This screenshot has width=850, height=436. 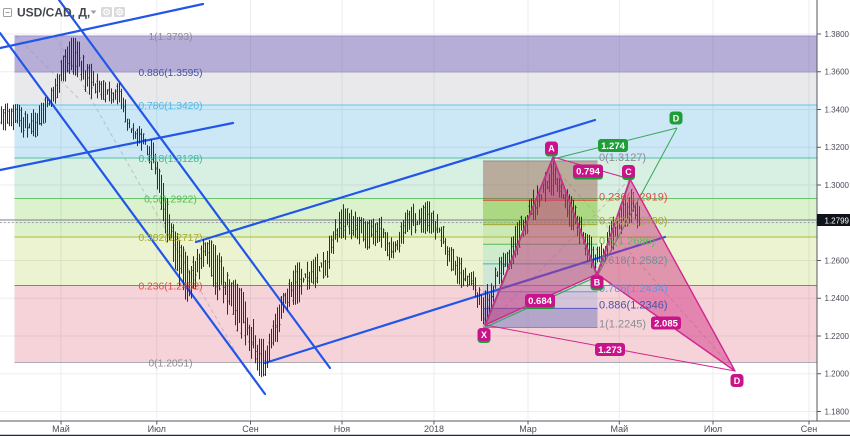 What do you see at coordinates (170, 287) in the screenshot?
I see `svg-text: 0.236(1.2462)` at bounding box center [170, 287].